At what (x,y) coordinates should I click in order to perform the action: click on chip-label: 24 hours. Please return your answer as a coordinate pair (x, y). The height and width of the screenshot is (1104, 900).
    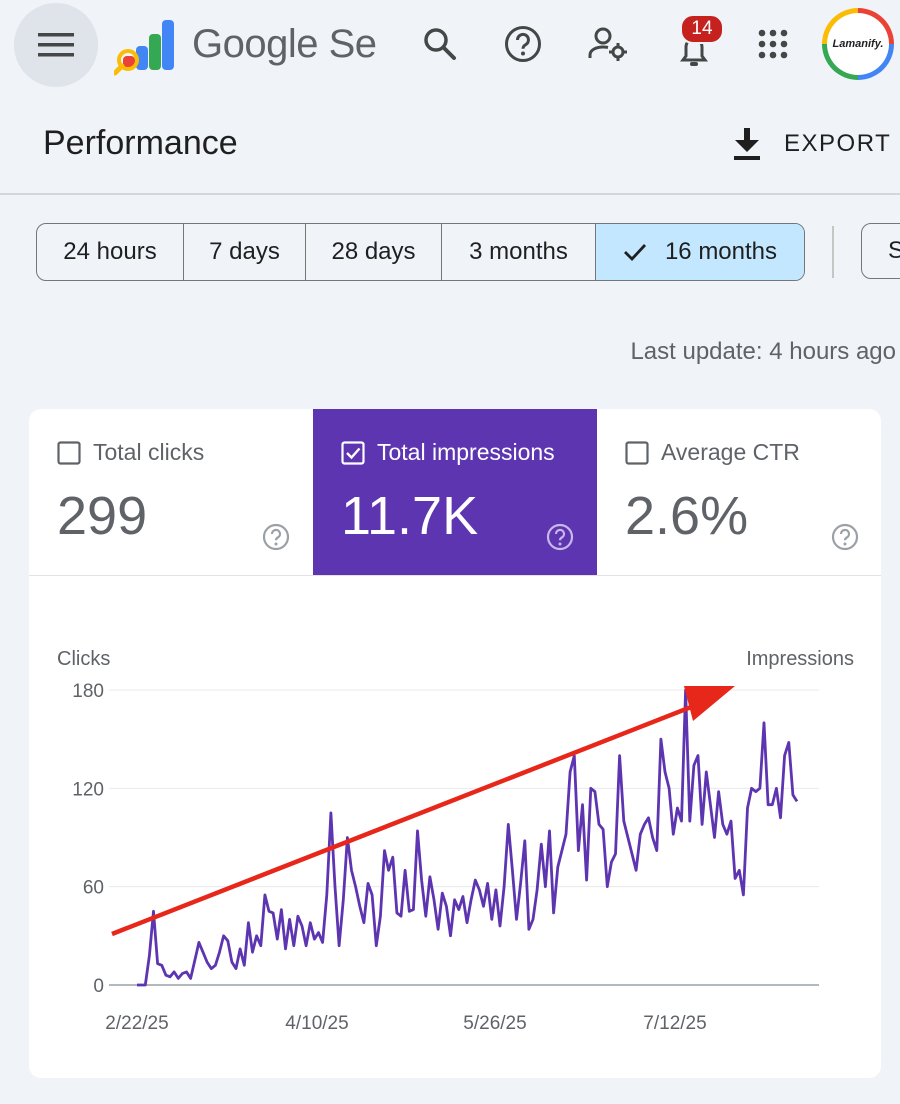
    Looking at the image, I should click on (110, 251).